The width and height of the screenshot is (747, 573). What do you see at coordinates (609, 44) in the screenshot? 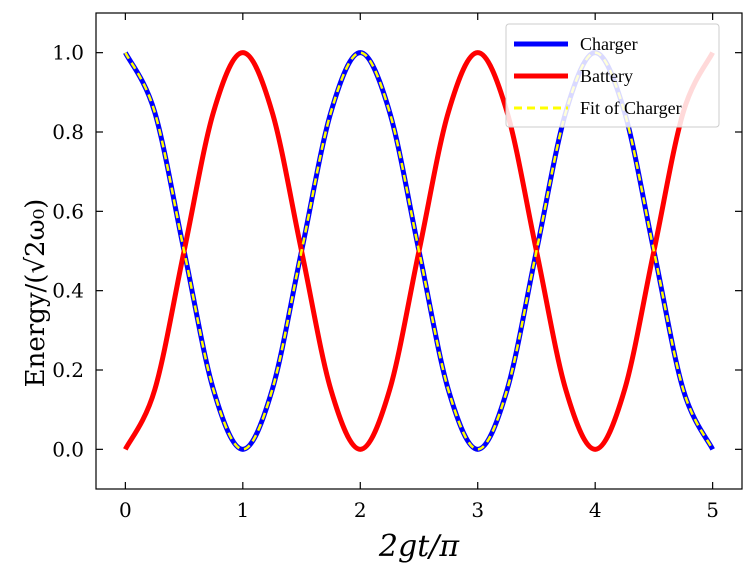
I see `legend-label-charger: Charger` at bounding box center [609, 44].